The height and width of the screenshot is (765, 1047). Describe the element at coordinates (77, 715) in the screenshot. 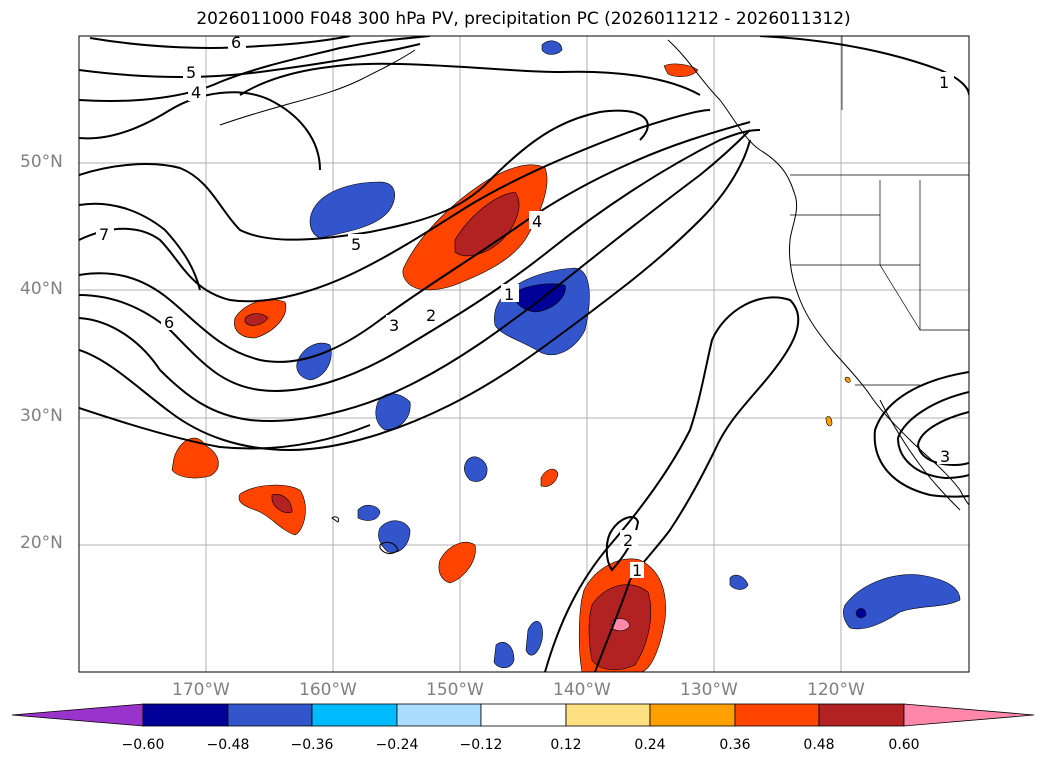

I see `colorbar-extend-low` at that location.